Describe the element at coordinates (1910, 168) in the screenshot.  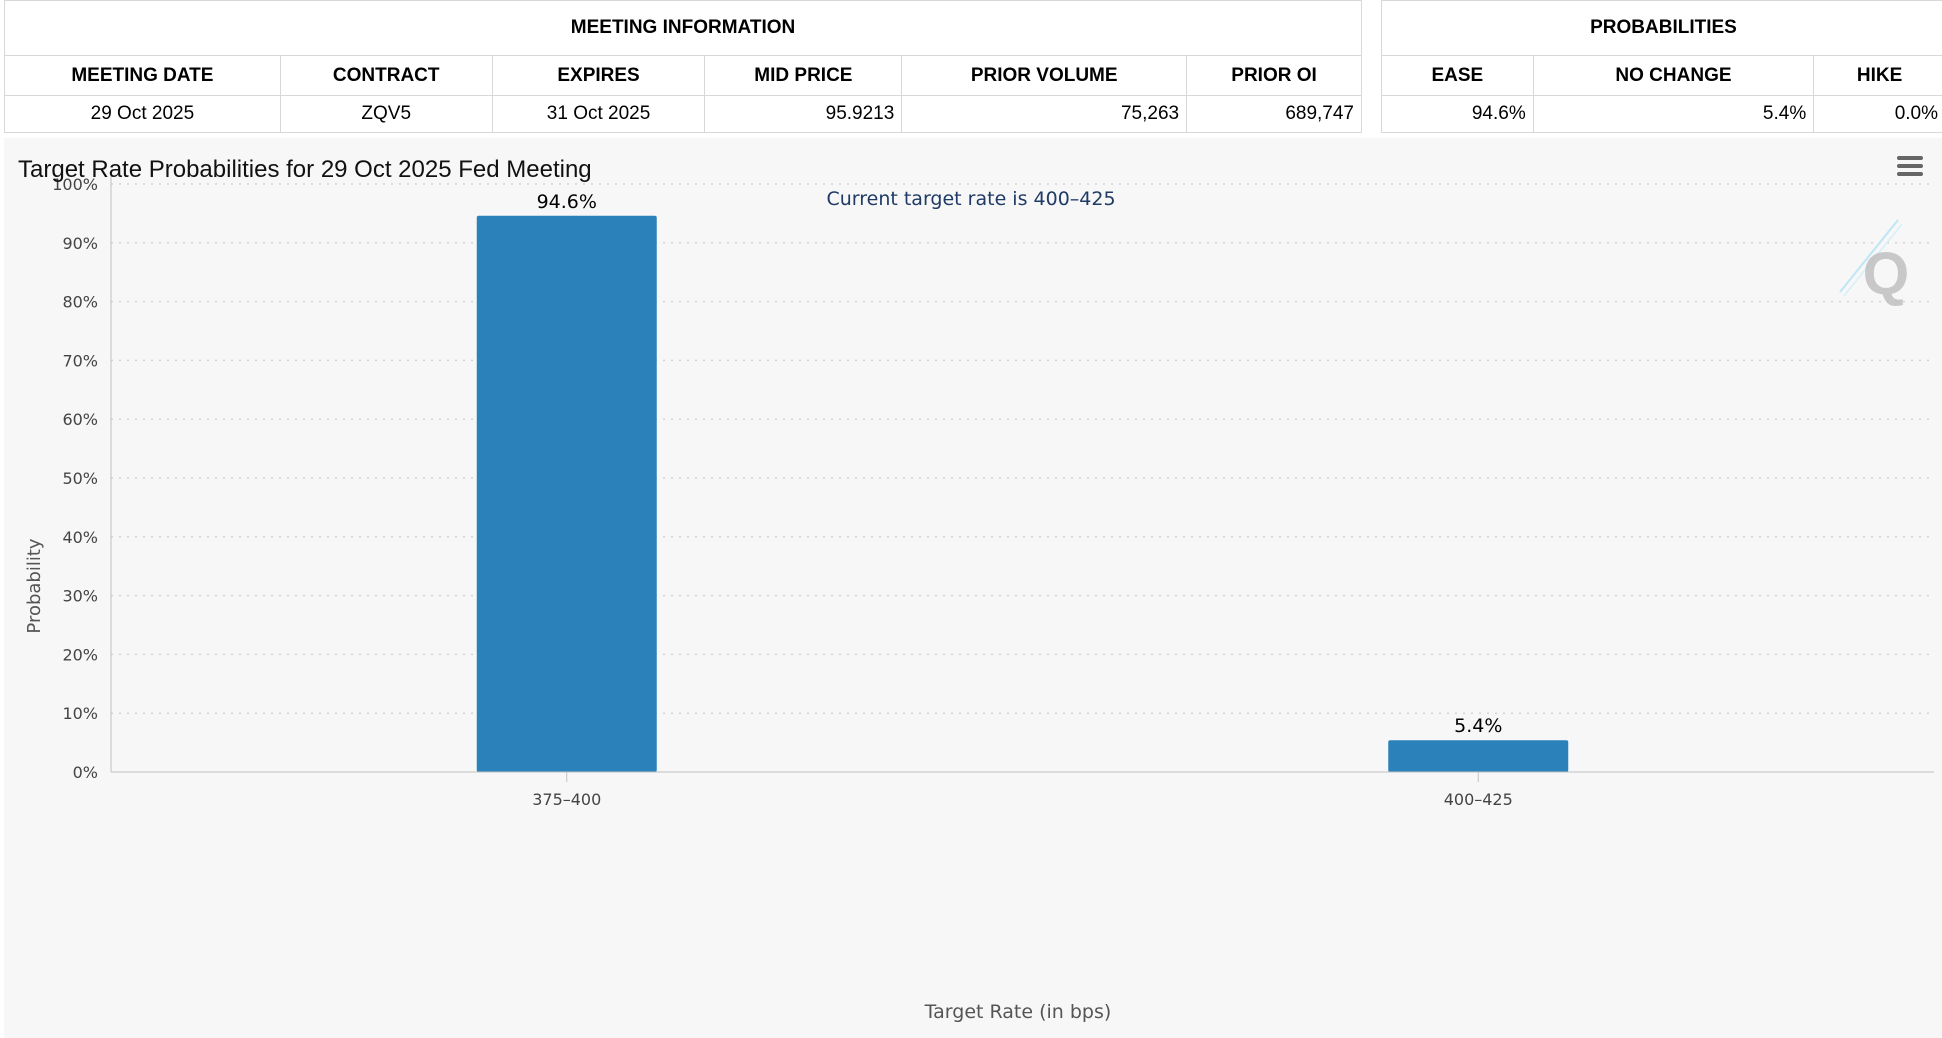
I see `hamburger-menu-icon` at that location.